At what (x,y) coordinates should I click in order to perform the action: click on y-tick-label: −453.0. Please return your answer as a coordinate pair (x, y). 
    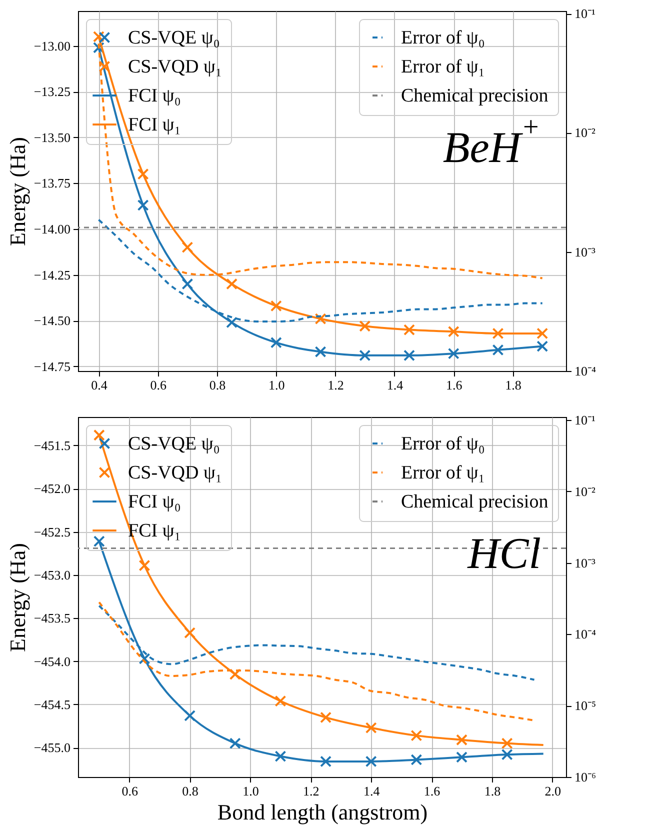
    Looking at the image, I should click on (52, 574).